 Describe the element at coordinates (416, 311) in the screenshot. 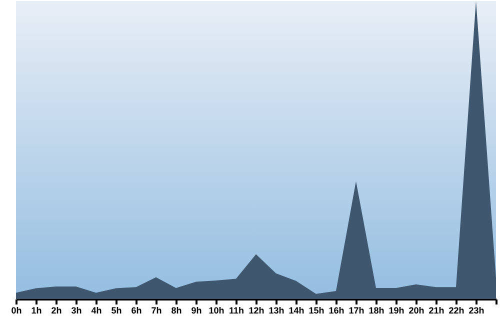

I see `x-tick-label: 20h` at that location.